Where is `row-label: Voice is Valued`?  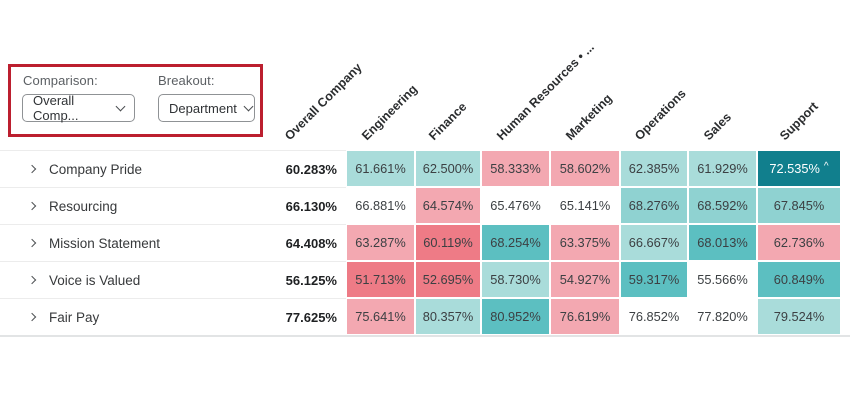 row-label: Voice is Valued is located at coordinates (95, 280).